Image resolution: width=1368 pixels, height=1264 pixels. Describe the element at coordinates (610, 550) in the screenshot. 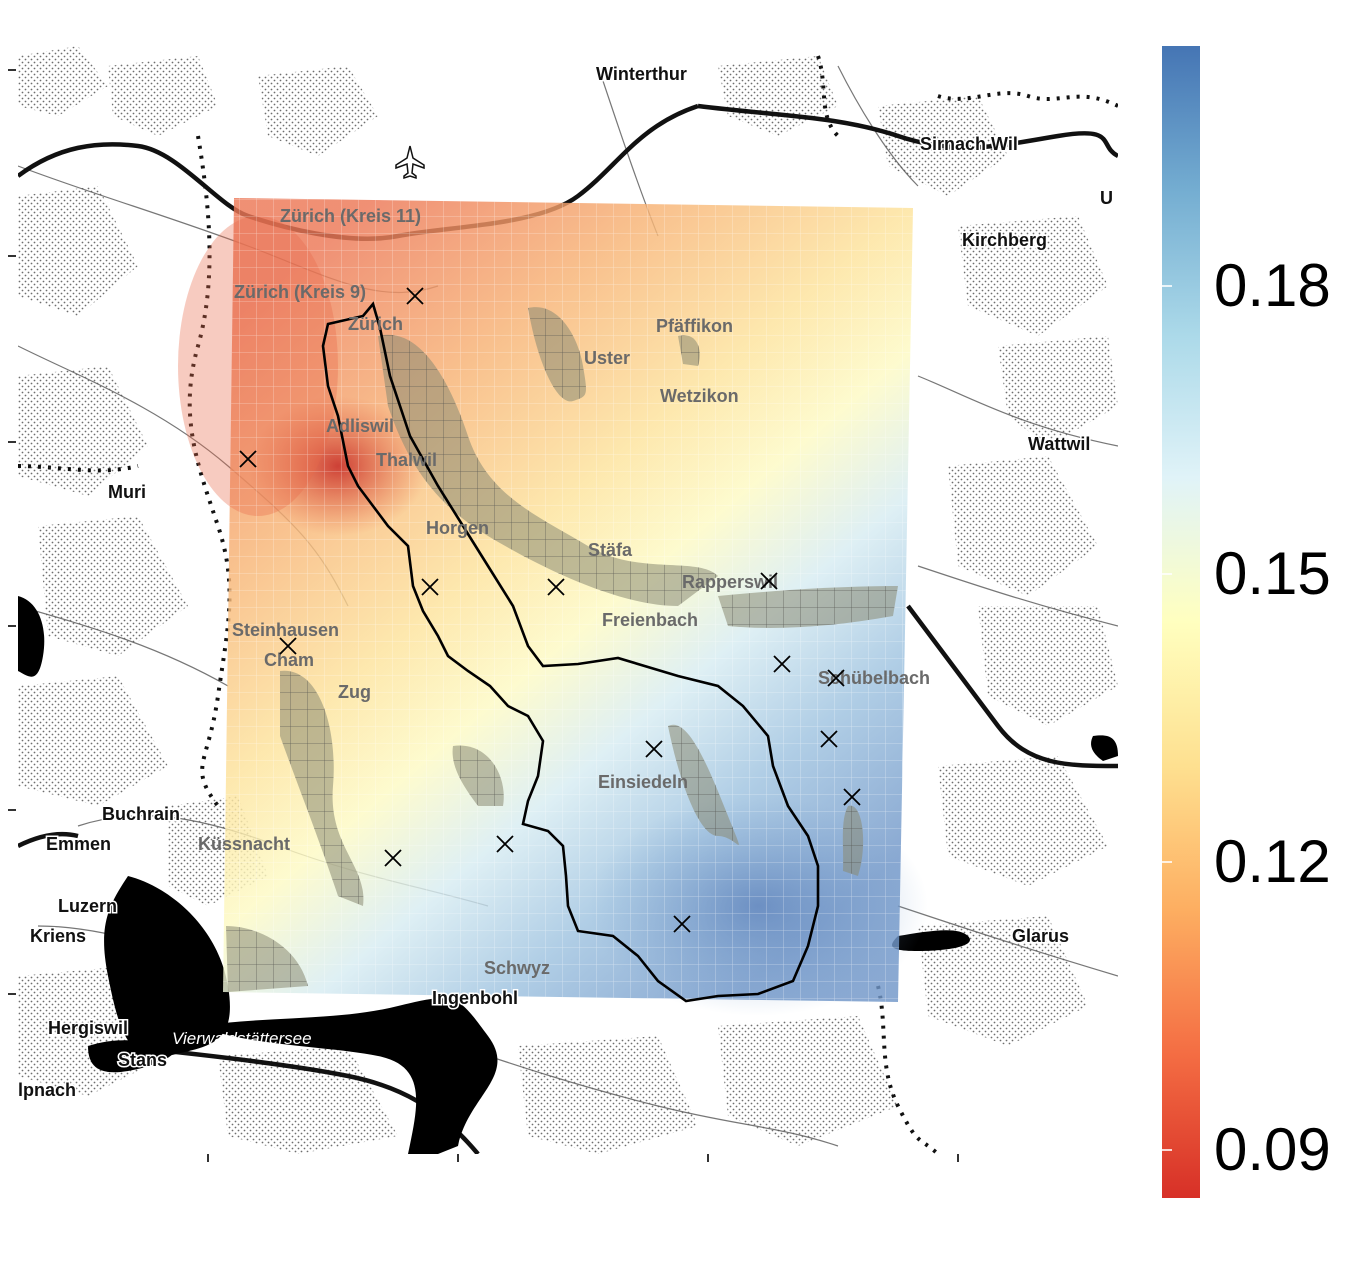

I see `label-stafa: Stäfa` at that location.